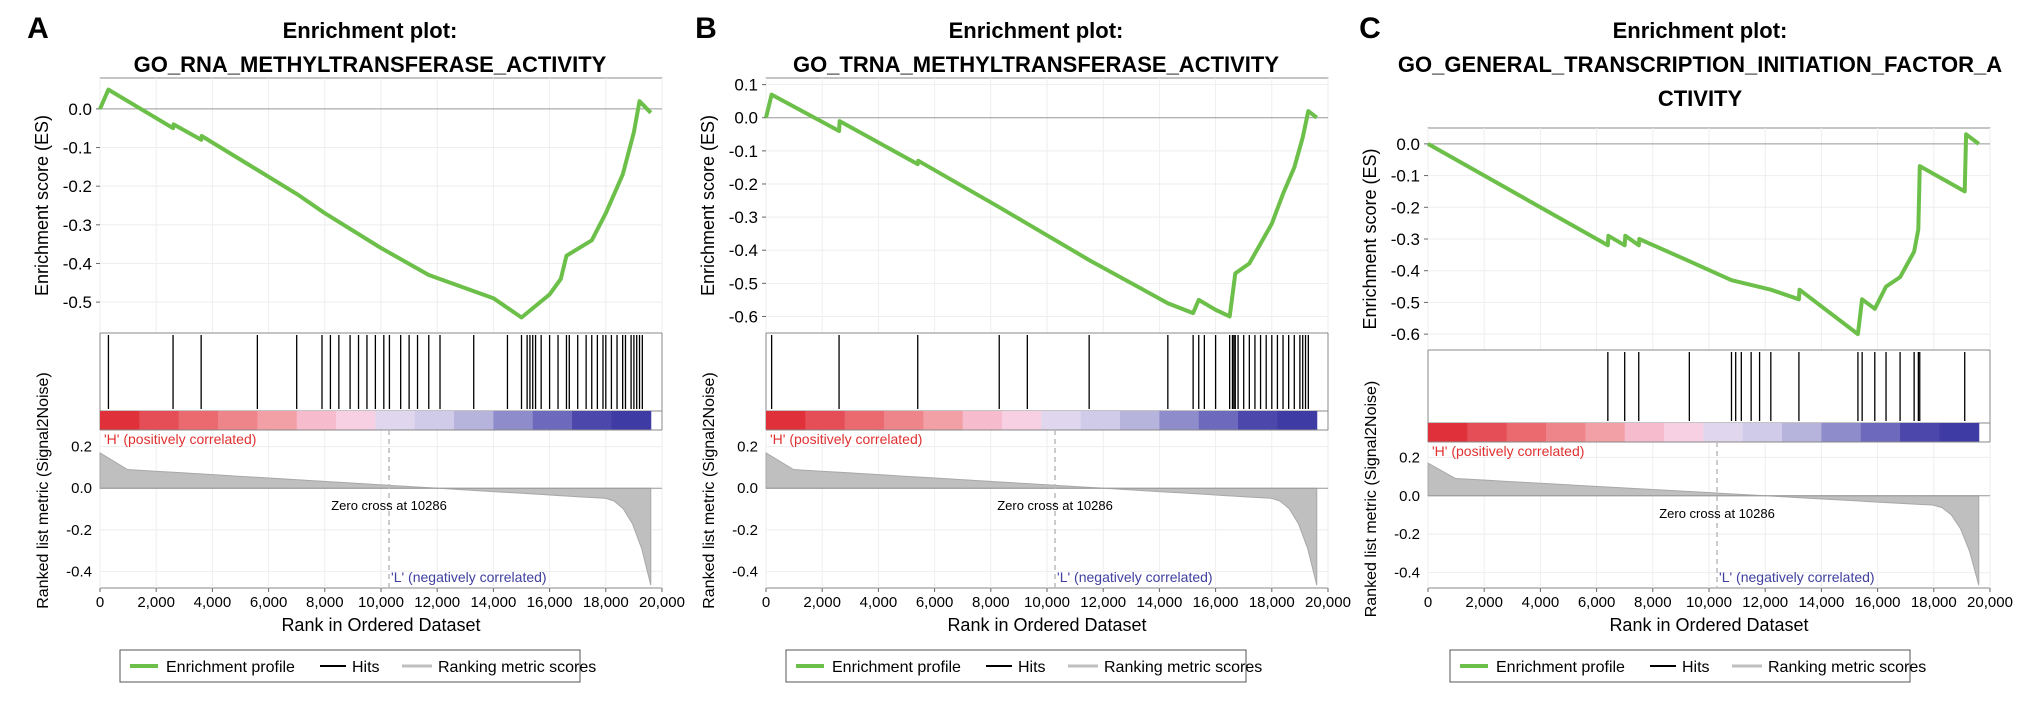  What do you see at coordinates (1934, 602) in the screenshot?
I see `x-tick-label: 18,000` at bounding box center [1934, 602].